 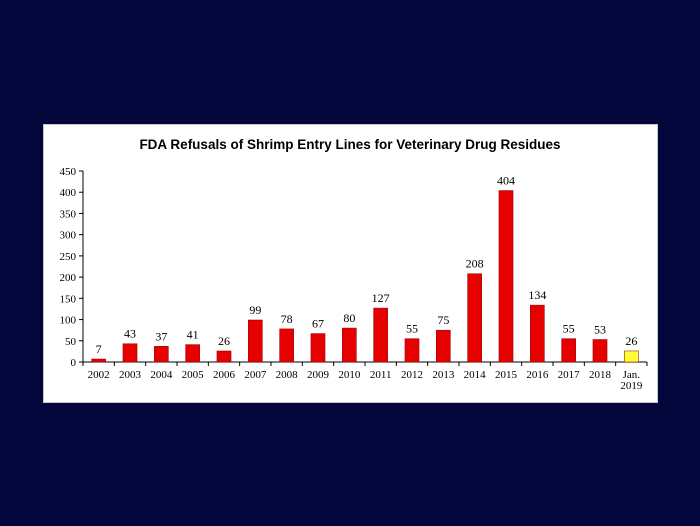 I want to click on data-label: 7, so click(x=99, y=349).